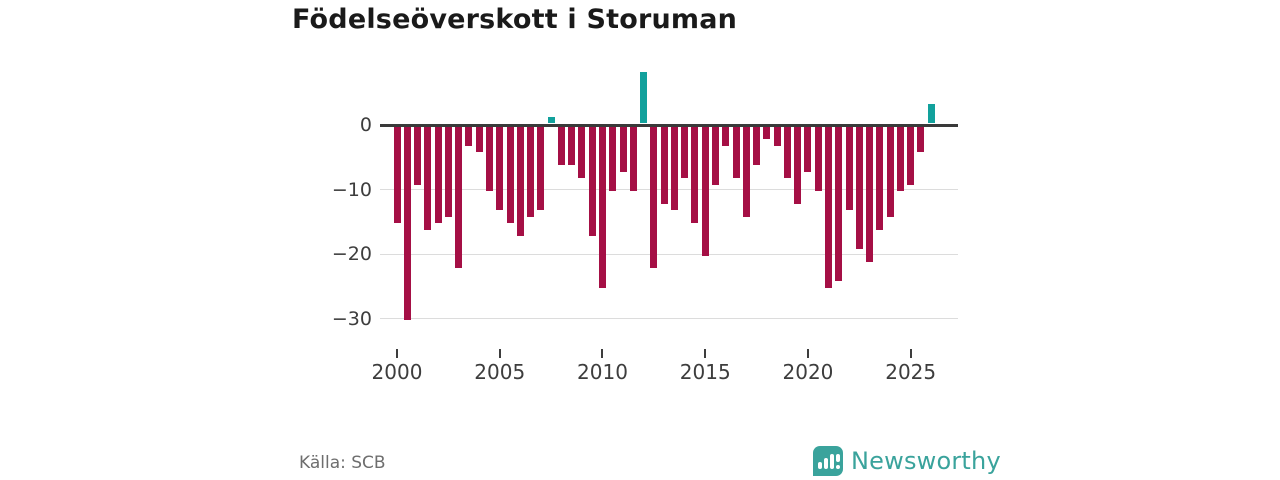  What do you see at coordinates (685, 152) in the screenshot?
I see `bar-2014H1` at bounding box center [685, 152].